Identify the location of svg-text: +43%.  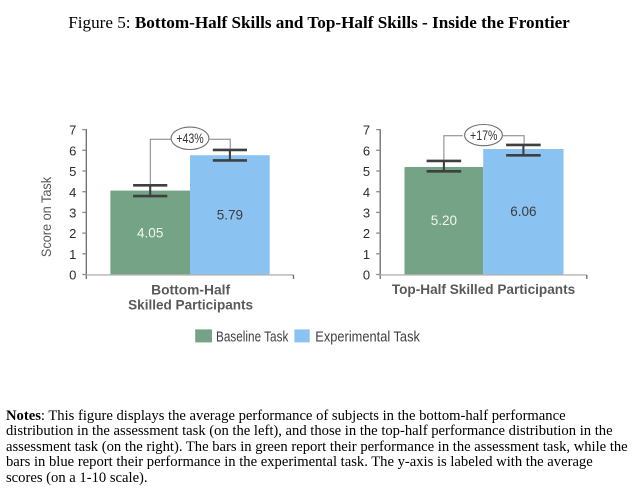
(190, 139).